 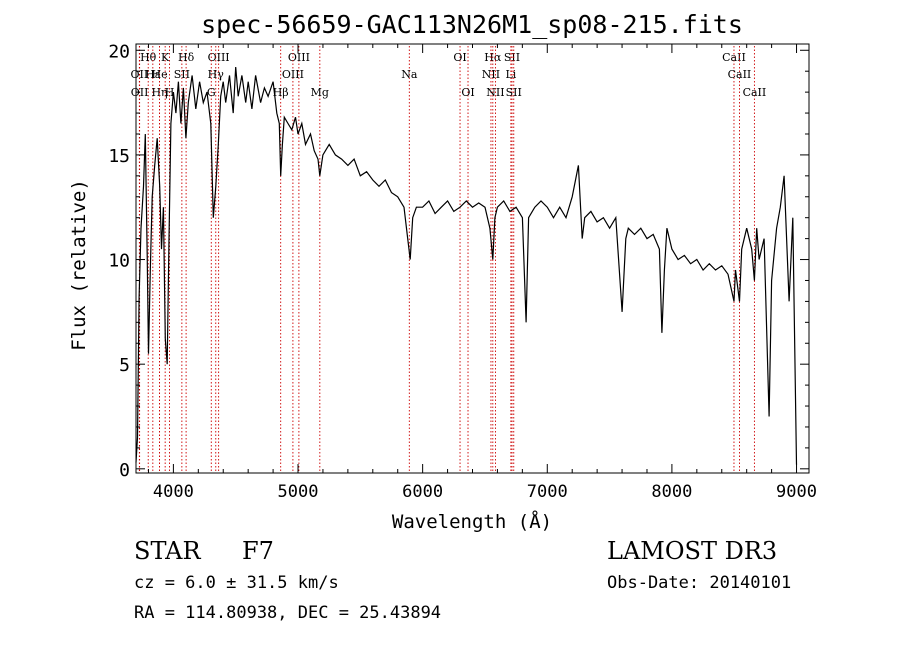 I want to click on x-tick-label: 7000, so click(x=547, y=492).